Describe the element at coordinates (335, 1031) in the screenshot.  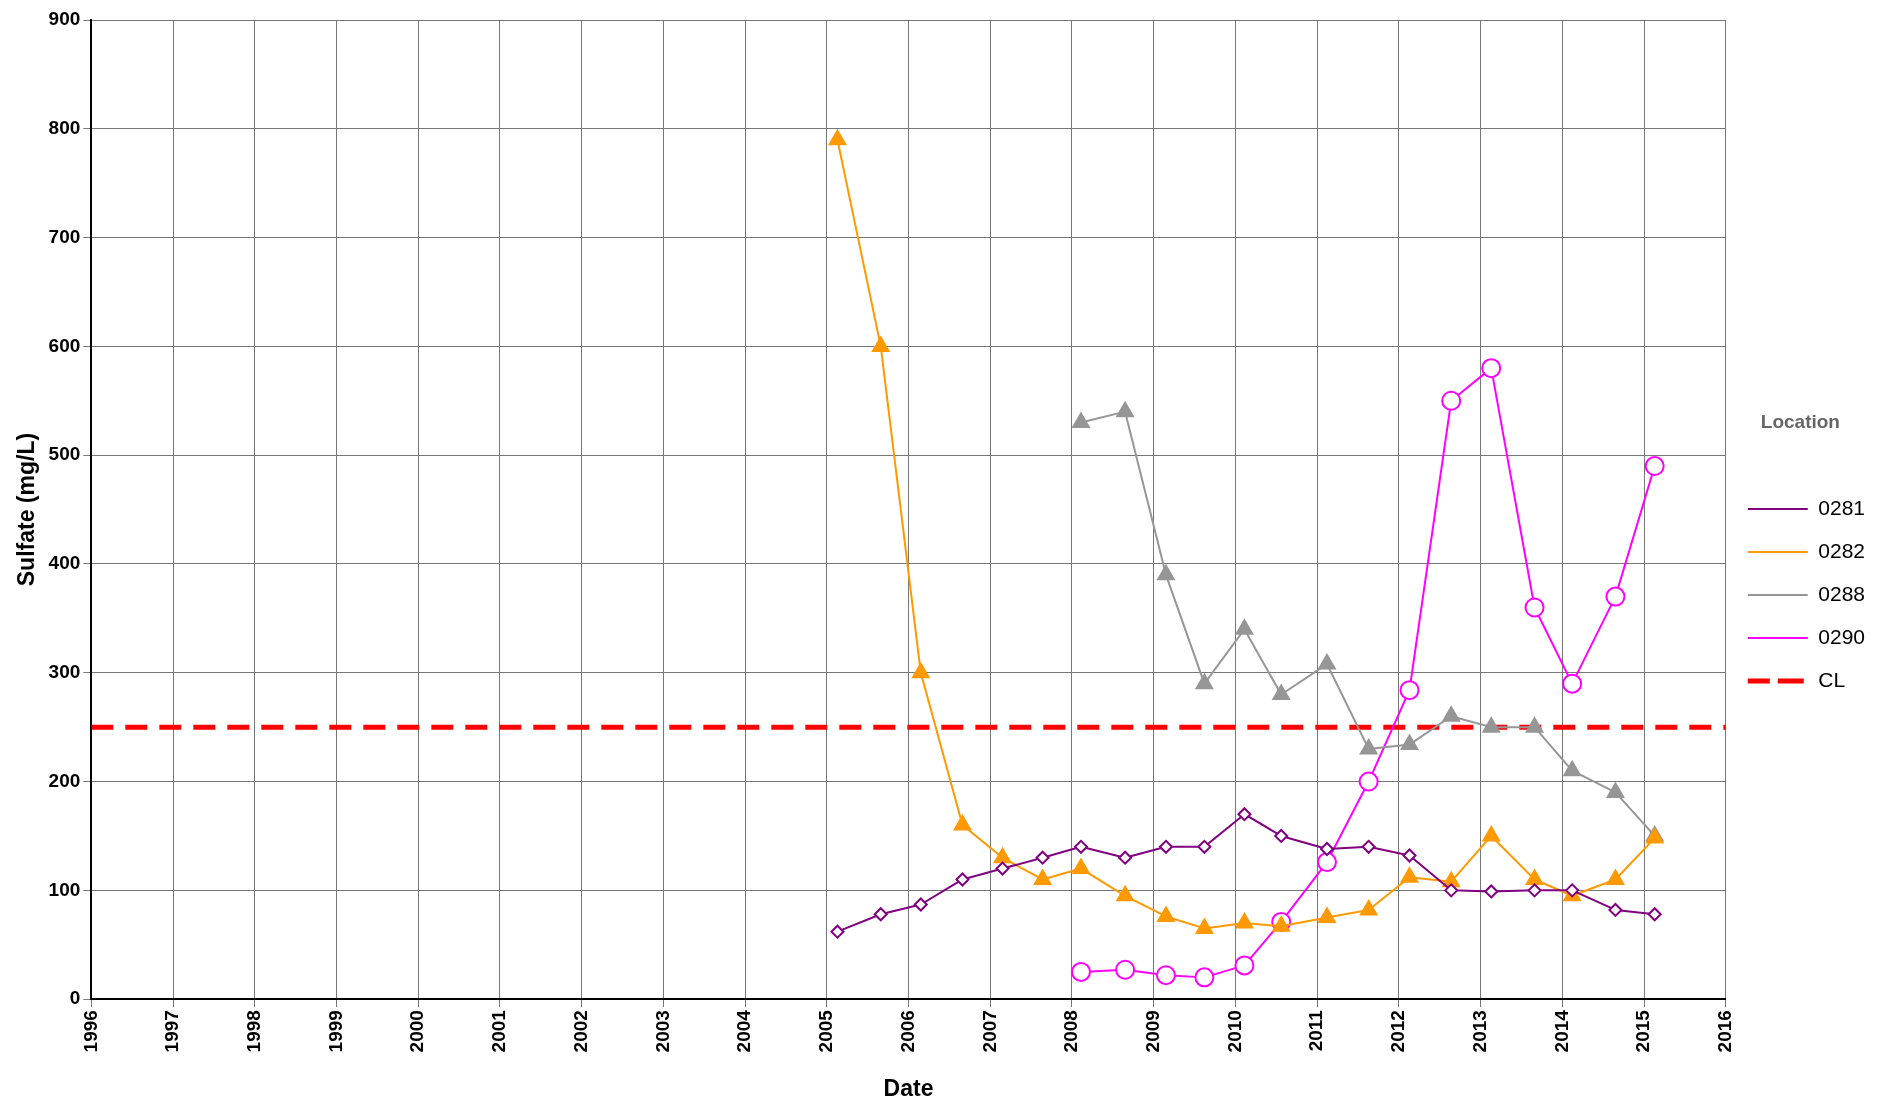
I see `x-tick-label: 1999` at that location.